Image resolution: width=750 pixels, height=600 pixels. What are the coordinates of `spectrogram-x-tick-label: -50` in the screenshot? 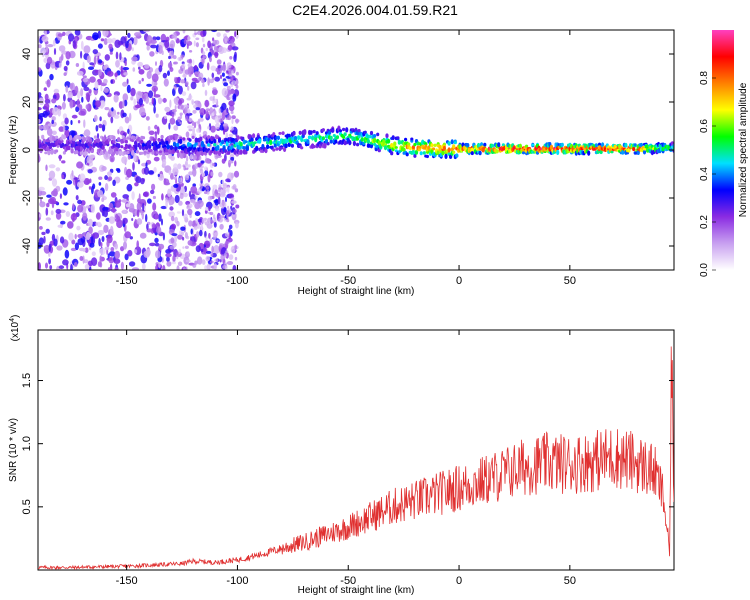 It's located at (348, 281).